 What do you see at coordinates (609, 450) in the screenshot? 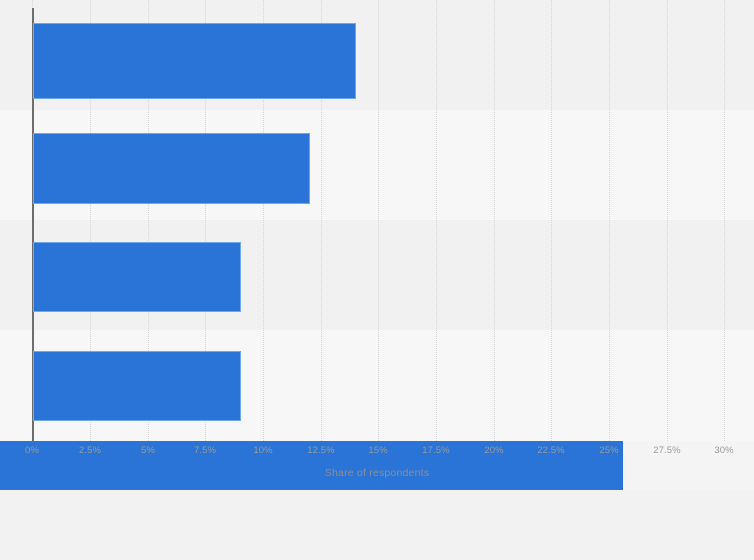
I see `x-tick-label: 25%` at bounding box center [609, 450].